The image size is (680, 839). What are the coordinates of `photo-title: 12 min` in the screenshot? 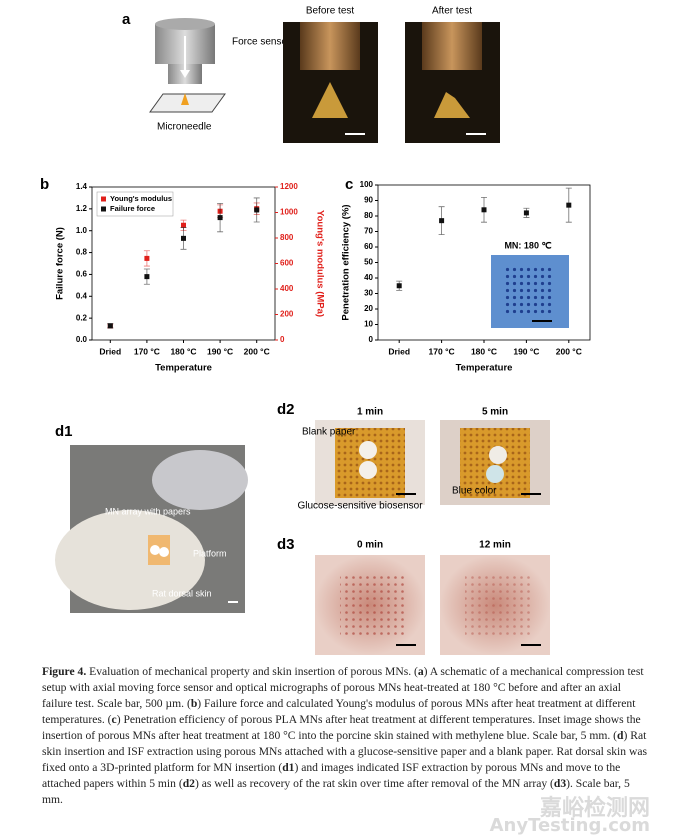 It's located at (495, 545).